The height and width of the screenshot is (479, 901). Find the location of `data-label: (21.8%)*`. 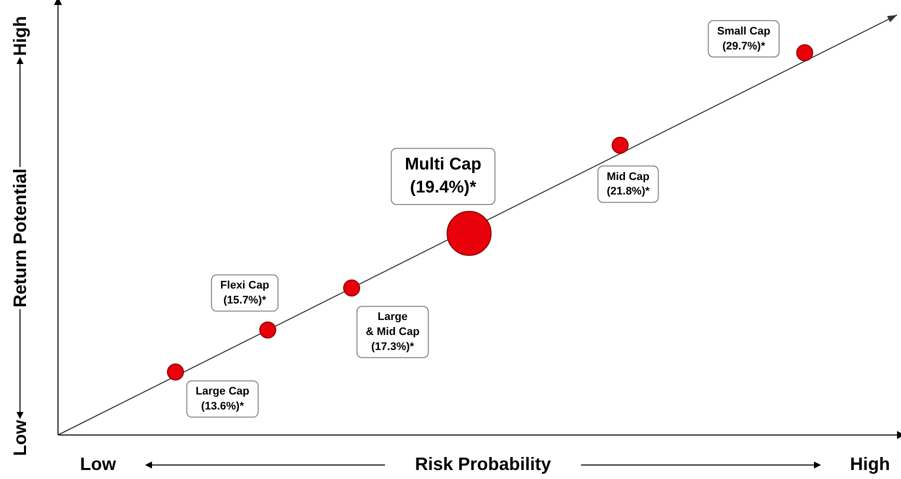

data-label: (21.8%)* is located at coordinates (628, 192).